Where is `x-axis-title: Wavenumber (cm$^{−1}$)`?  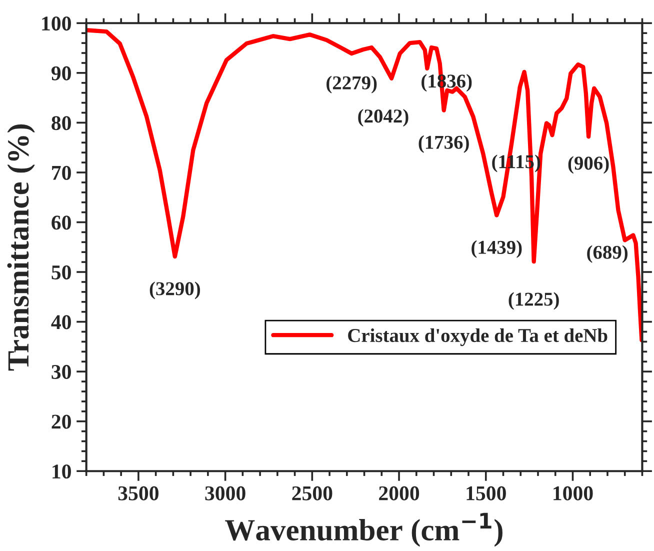 x-axis-title: Wavenumber (cm$^{−1}$) is located at coordinates (363, 529).